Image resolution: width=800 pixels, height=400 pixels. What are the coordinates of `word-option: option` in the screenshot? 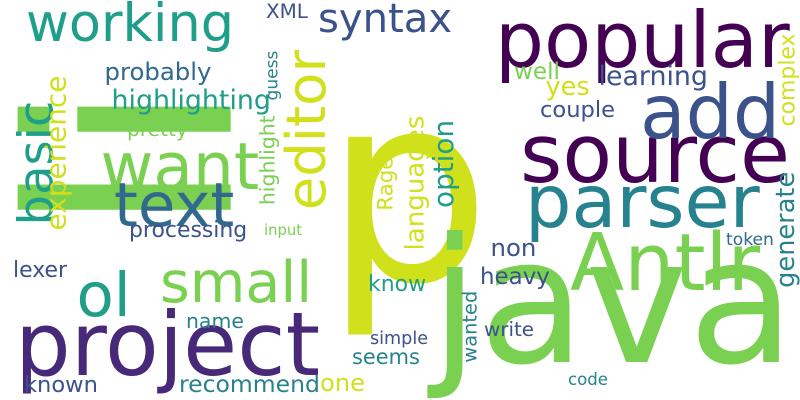 It's located at (444, 163).